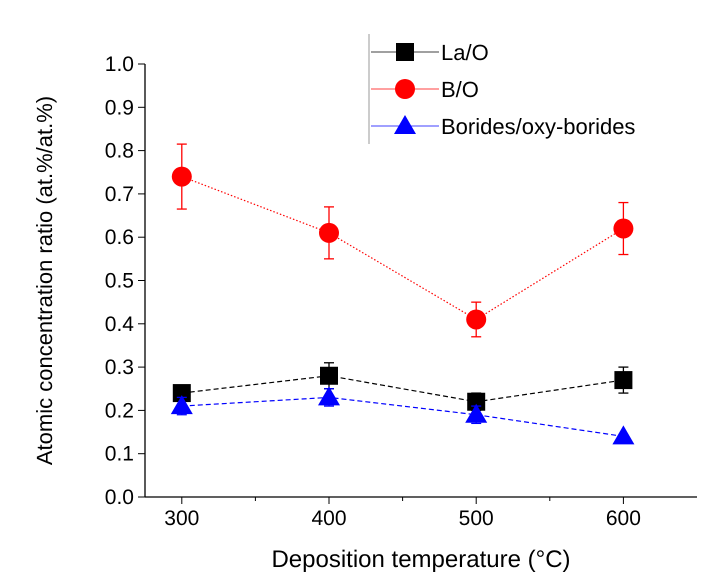 The height and width of the screenshot is (583, 712). I want to click on x-tick-label: 600, so click(623, 518).